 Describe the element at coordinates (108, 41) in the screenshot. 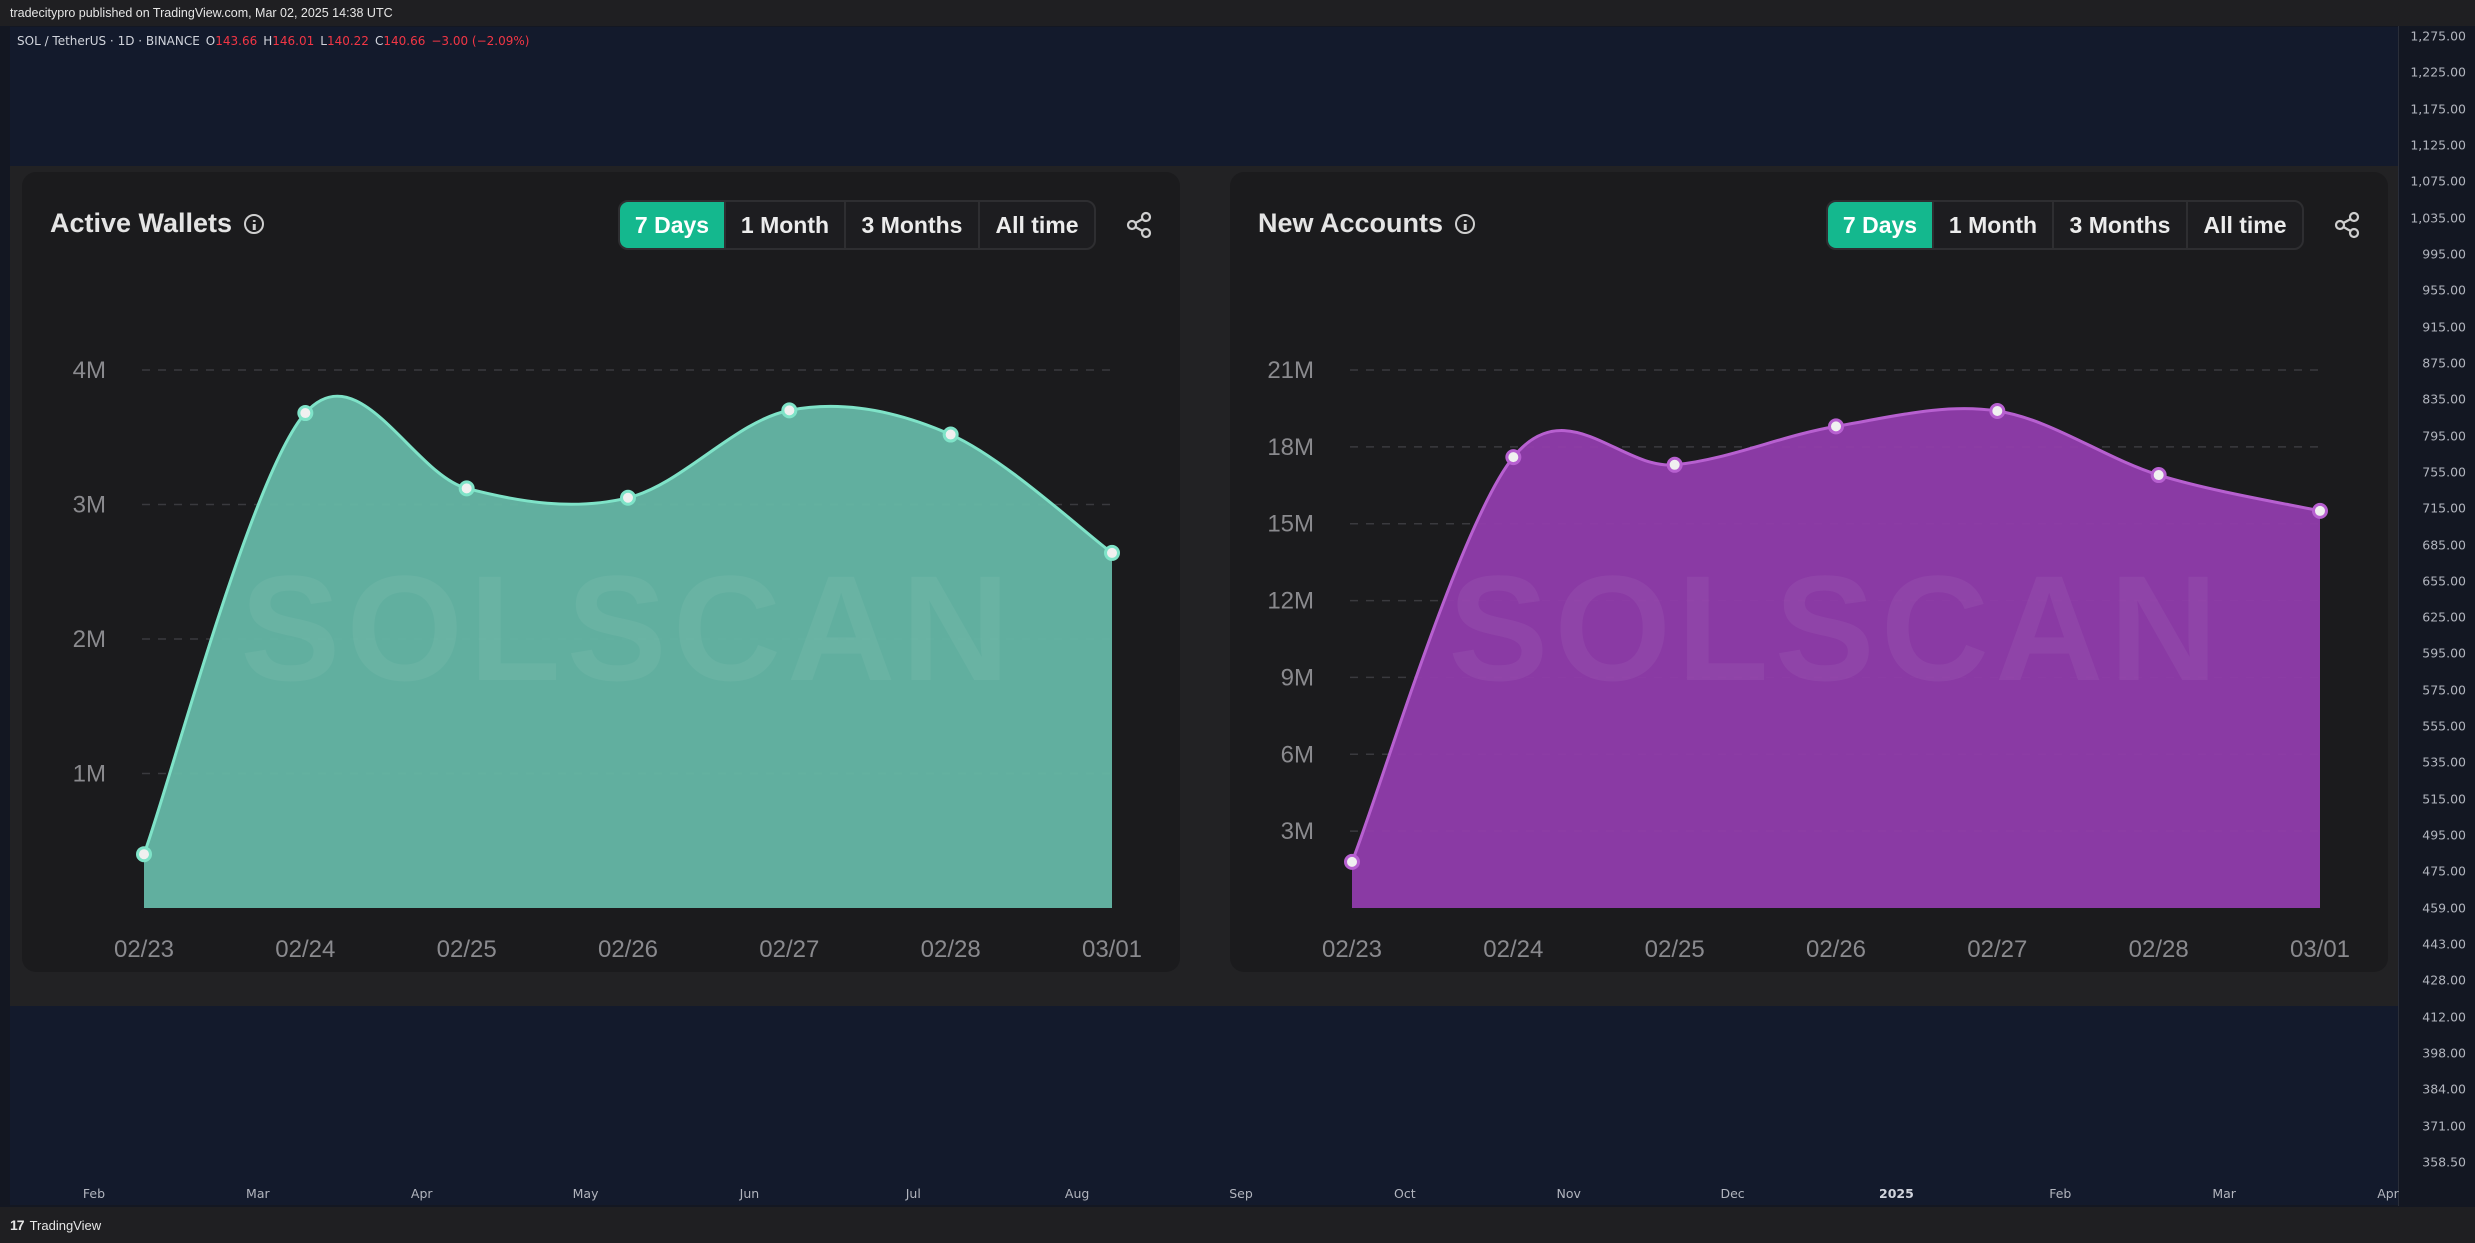

I see `symbol-name: SOL / TetherUS · 1D · BINANCE` at that location.